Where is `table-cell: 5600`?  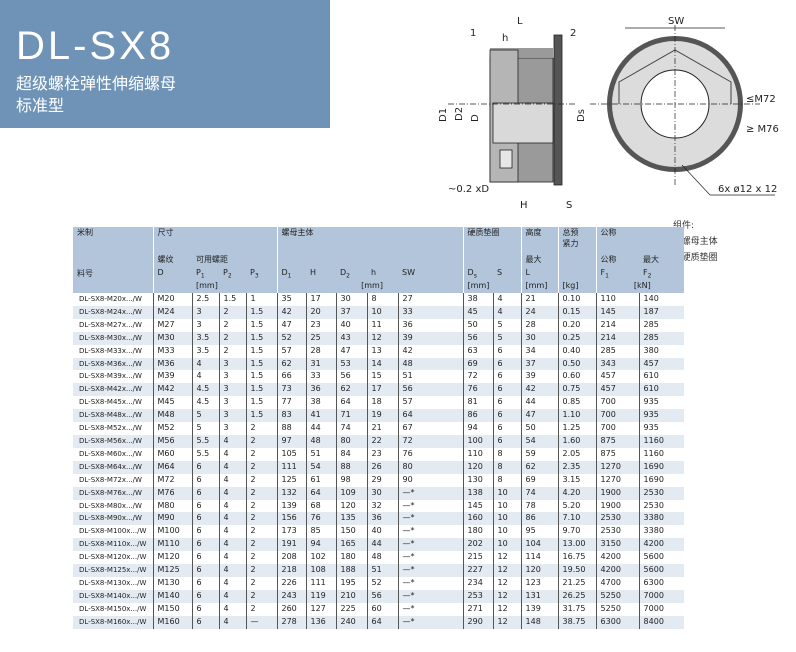 table-cell: 5600 is located at coordinates (661, 558).